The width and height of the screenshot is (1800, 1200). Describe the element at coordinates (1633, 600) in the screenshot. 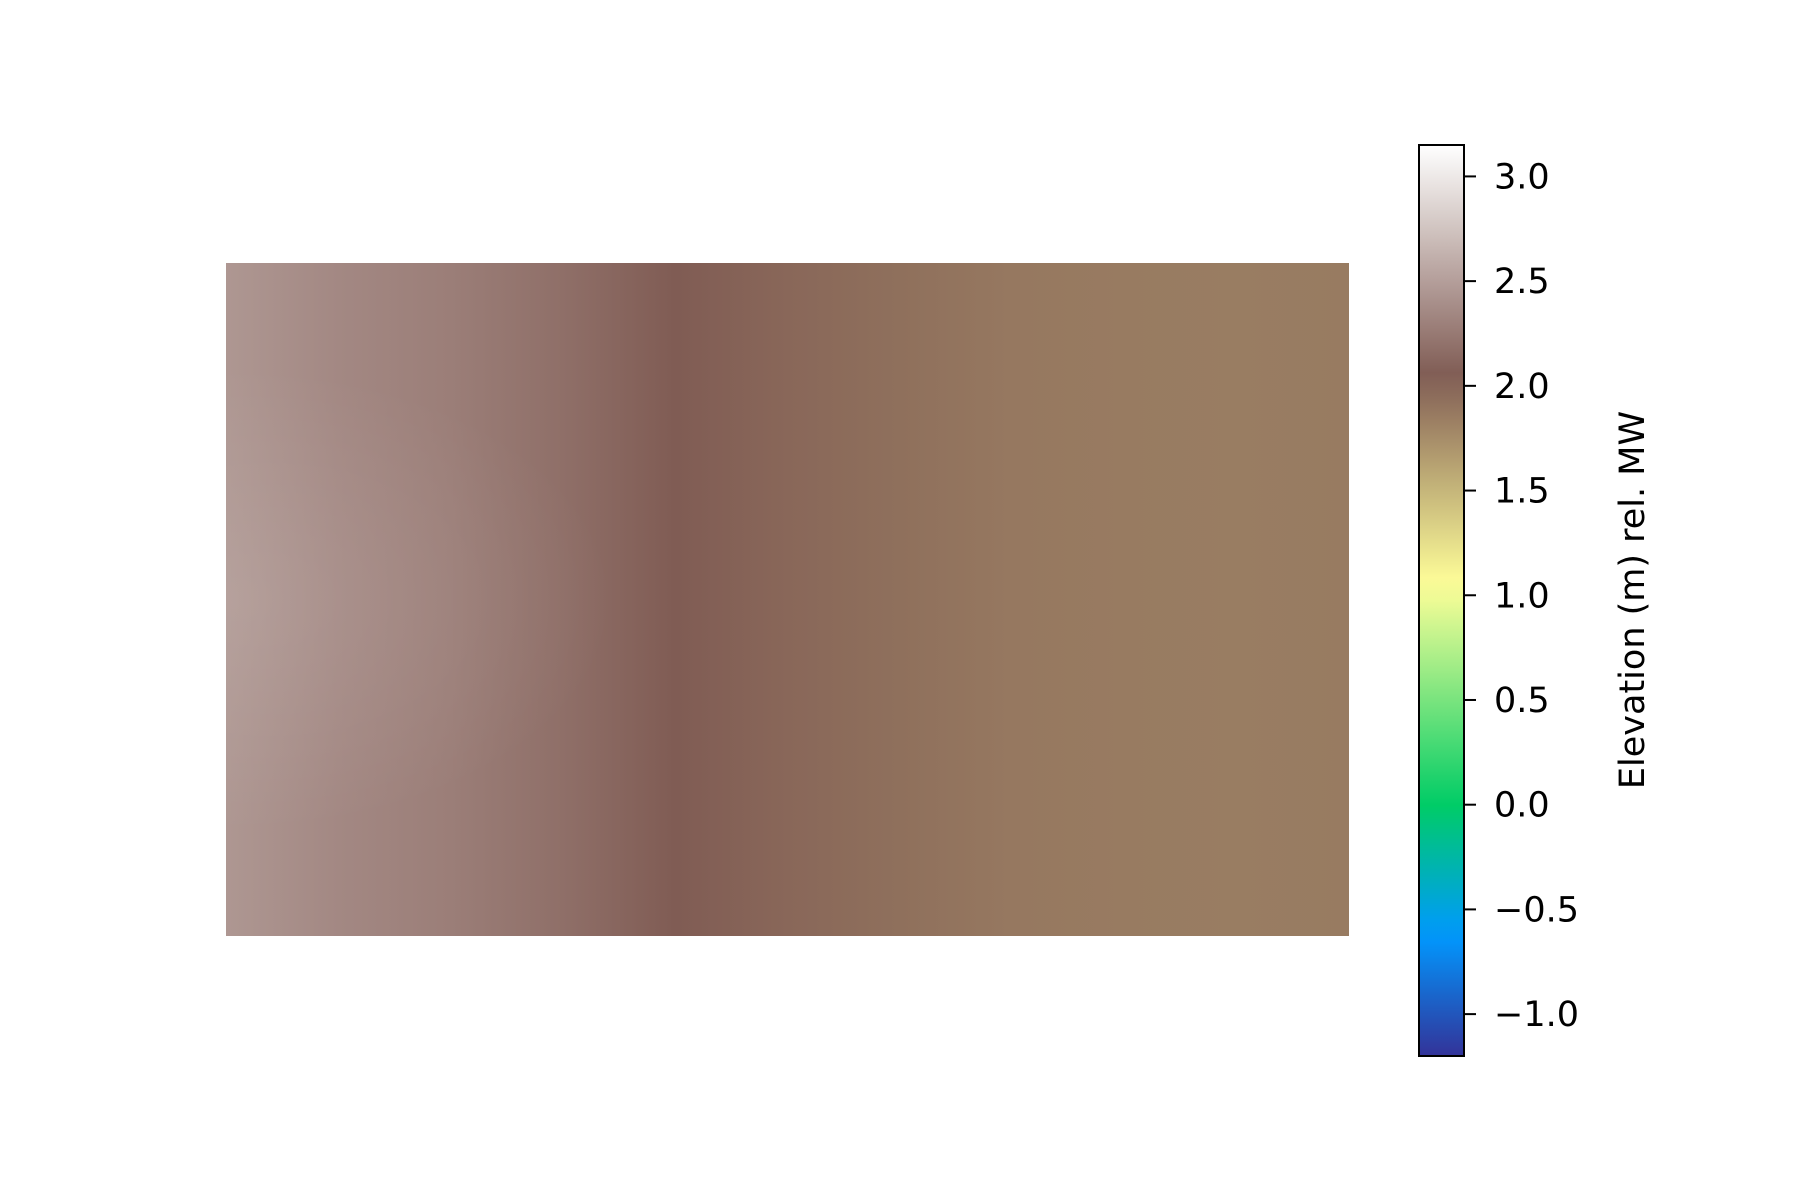

I see `colorbar-label: Elevation (m) rel. MW` at that location.